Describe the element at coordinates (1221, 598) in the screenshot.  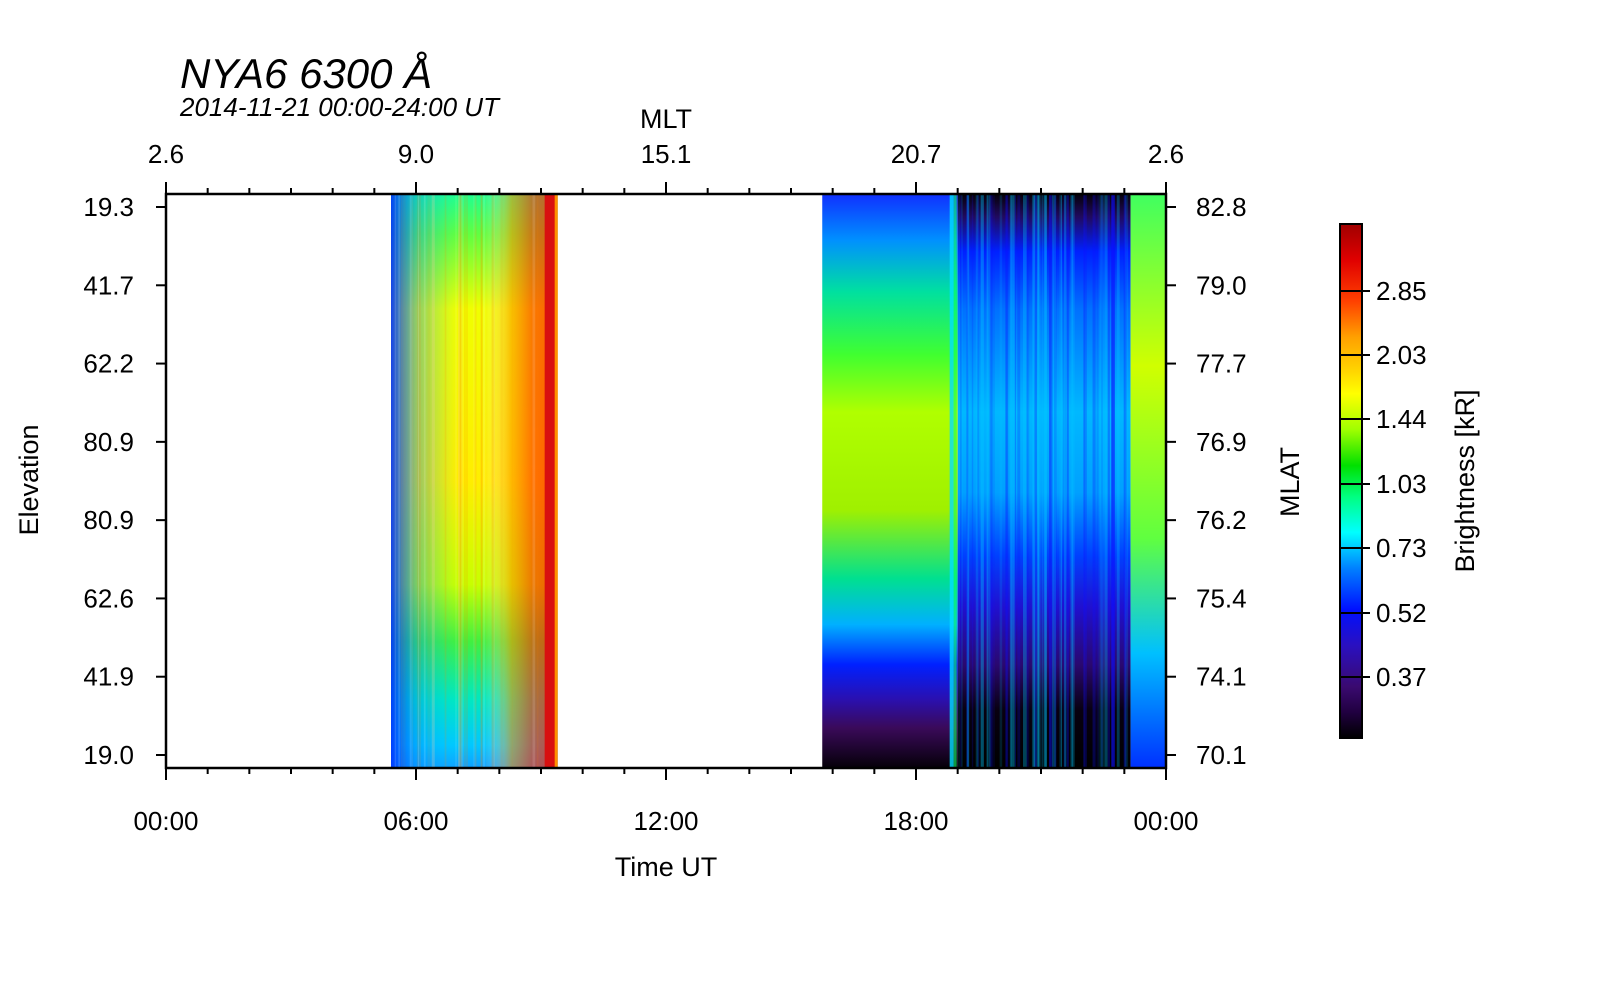
I see `mlat-tick-label: 75.4` at that location.